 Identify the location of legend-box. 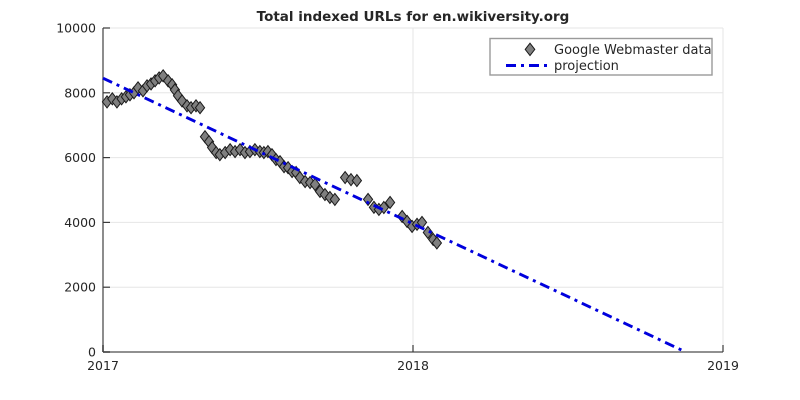
(601, 56).